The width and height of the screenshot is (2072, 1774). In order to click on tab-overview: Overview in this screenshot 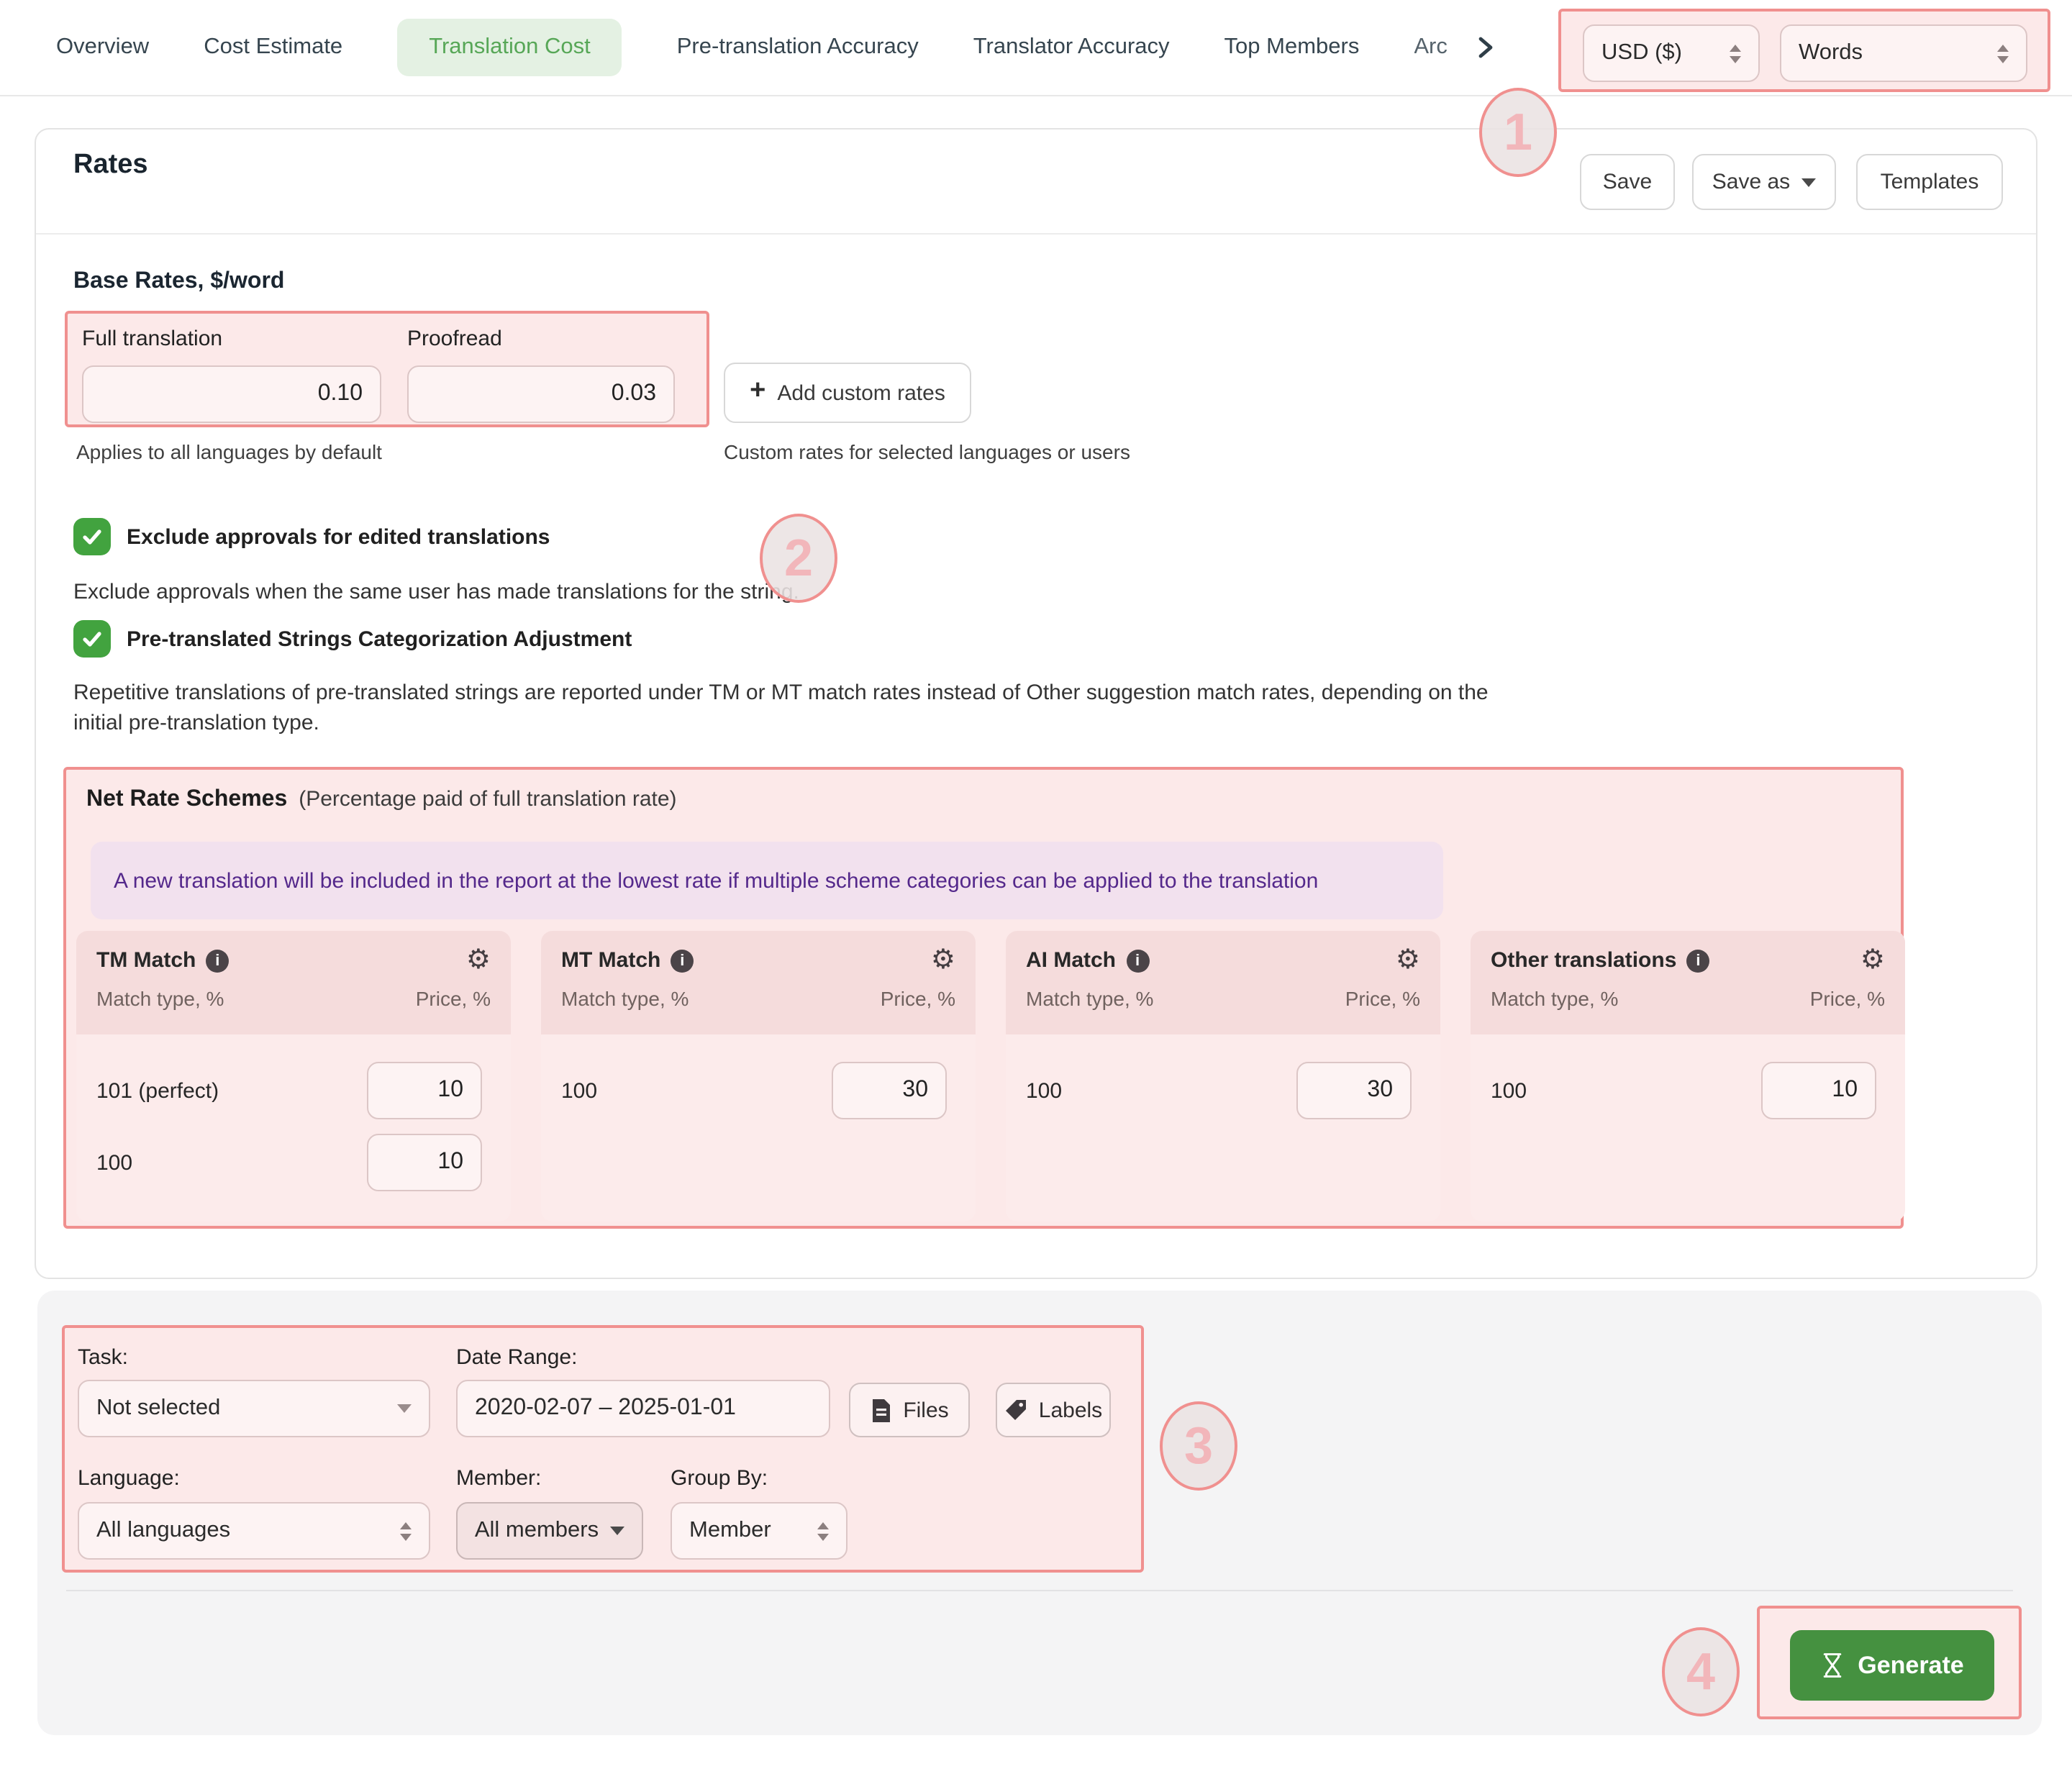, I will do `click(103, 47)`.